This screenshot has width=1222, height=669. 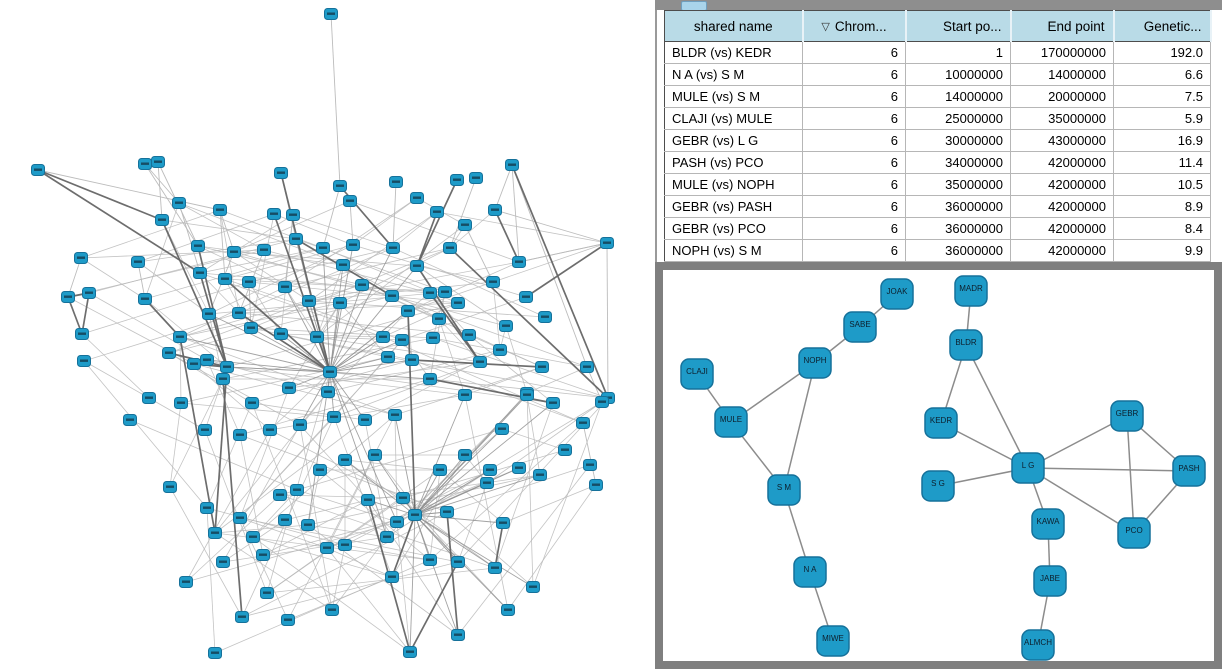 What do you see at coordinates (731, 422) in the screenshot?
I see `network-node-mule: MULE` at bounding box center [731, 422].